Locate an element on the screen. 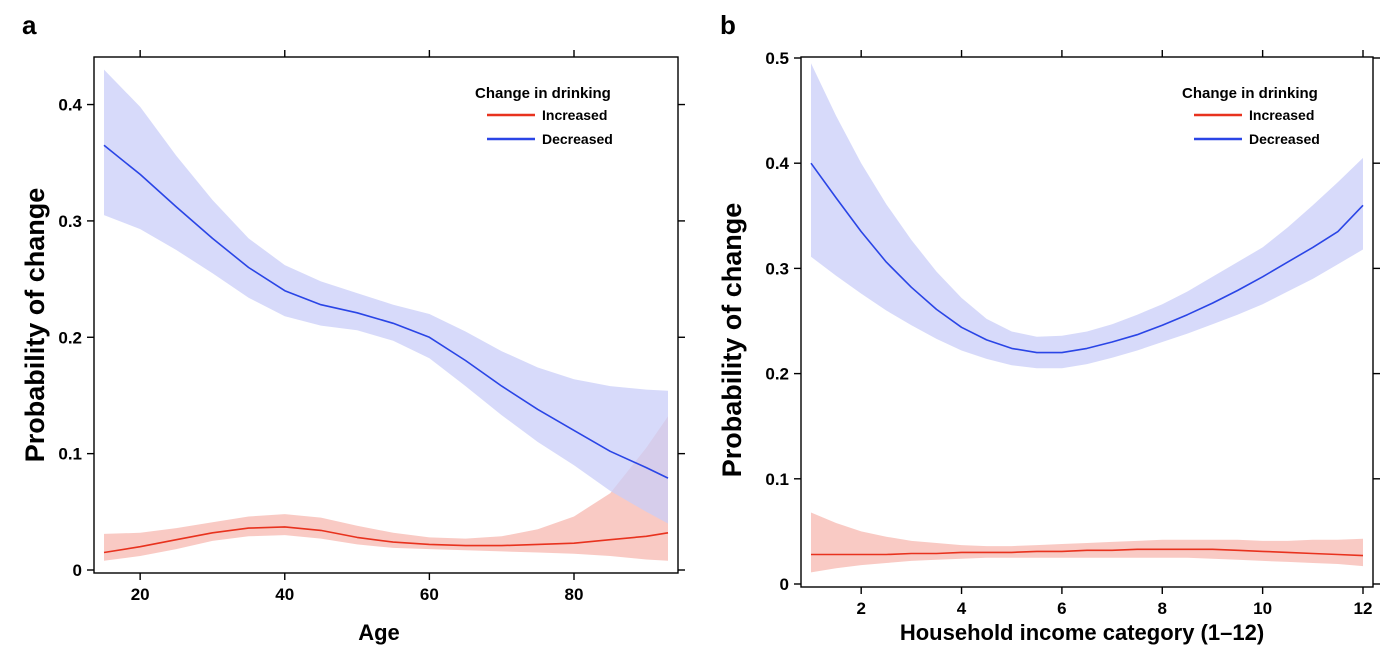 Image resolution: width=1382 pixels, height=646 pixels. x-tick-label: 8 is located at coordinates (1162, 608).